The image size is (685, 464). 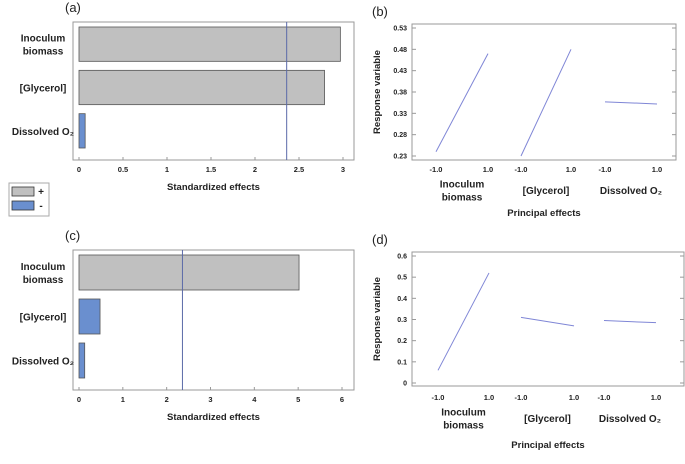 I want to click on panel-label: (d), so click(x=380, y=239).